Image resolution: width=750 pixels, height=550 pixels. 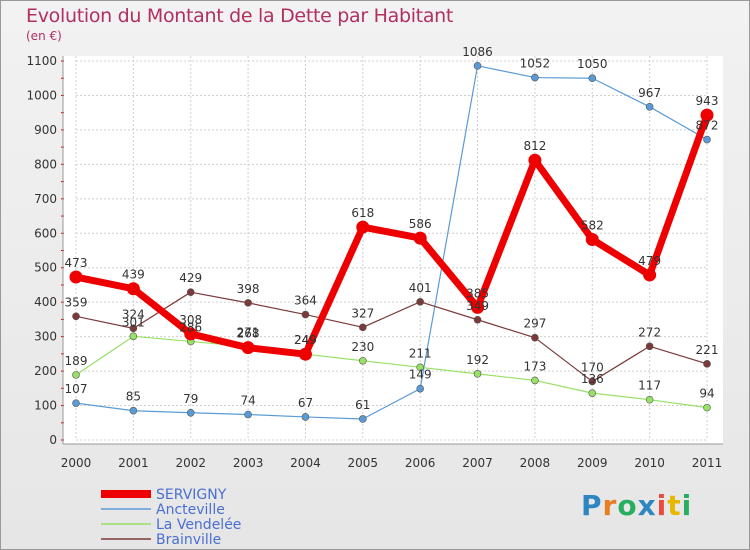 I want to click on data-label: 586, so click(x=420, y=224).